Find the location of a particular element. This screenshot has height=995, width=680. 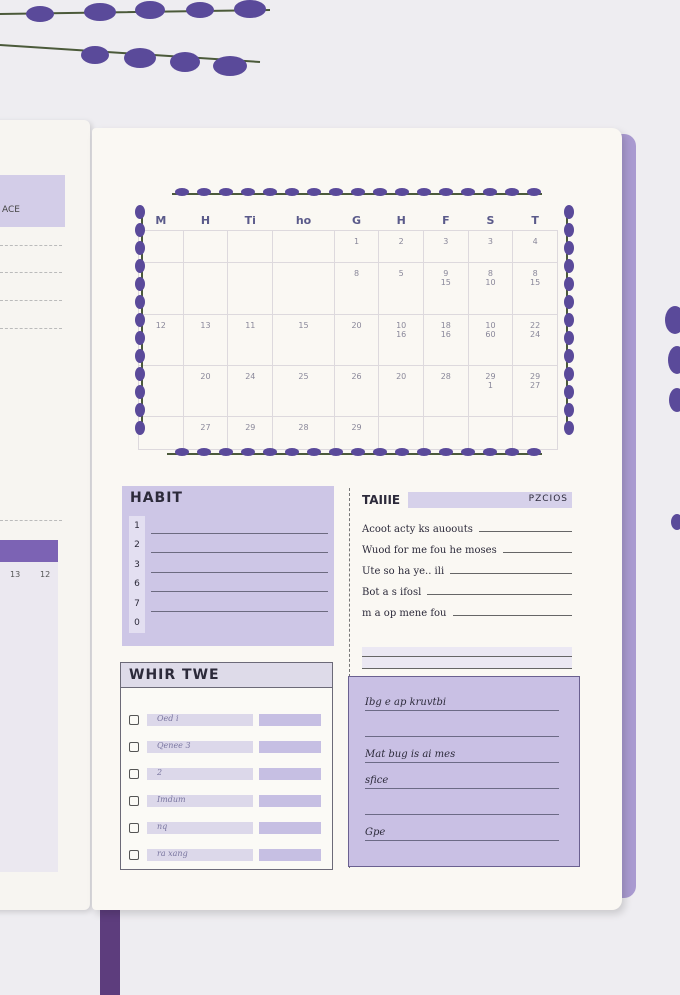

calendar-day: 26 is located at coordinates (356, 391).